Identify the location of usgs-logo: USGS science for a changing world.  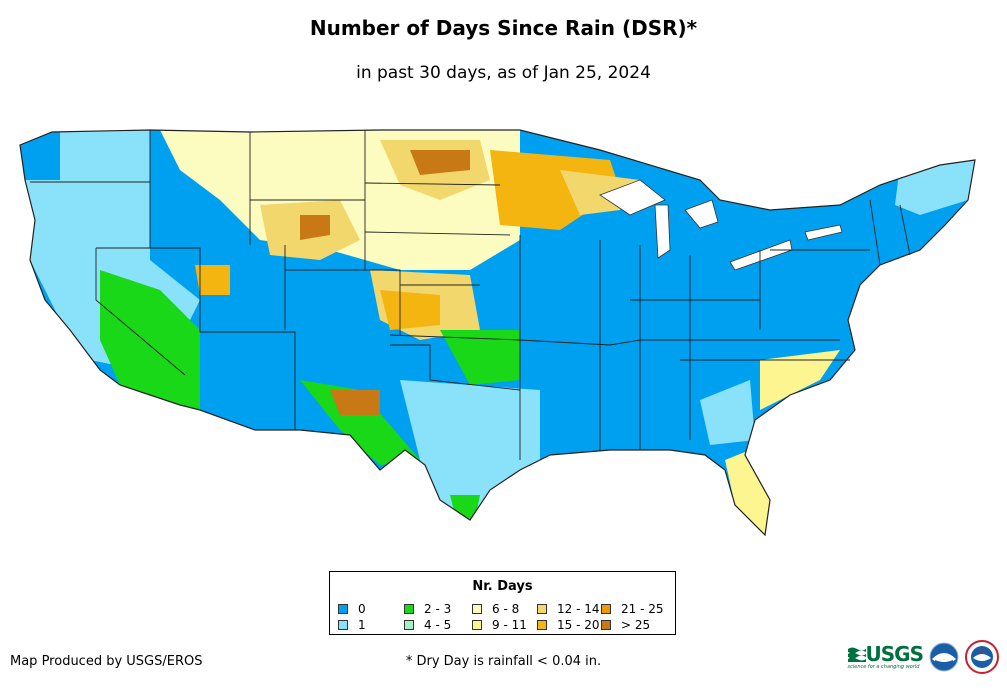
(885, 656).